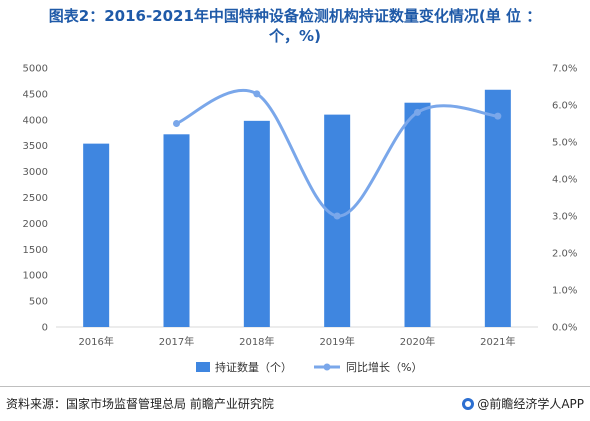  What do you see at coordinates (35, 172) in the screenshot?
I see `y-left-tick-label: 3000` at bounding box center [35, 172].